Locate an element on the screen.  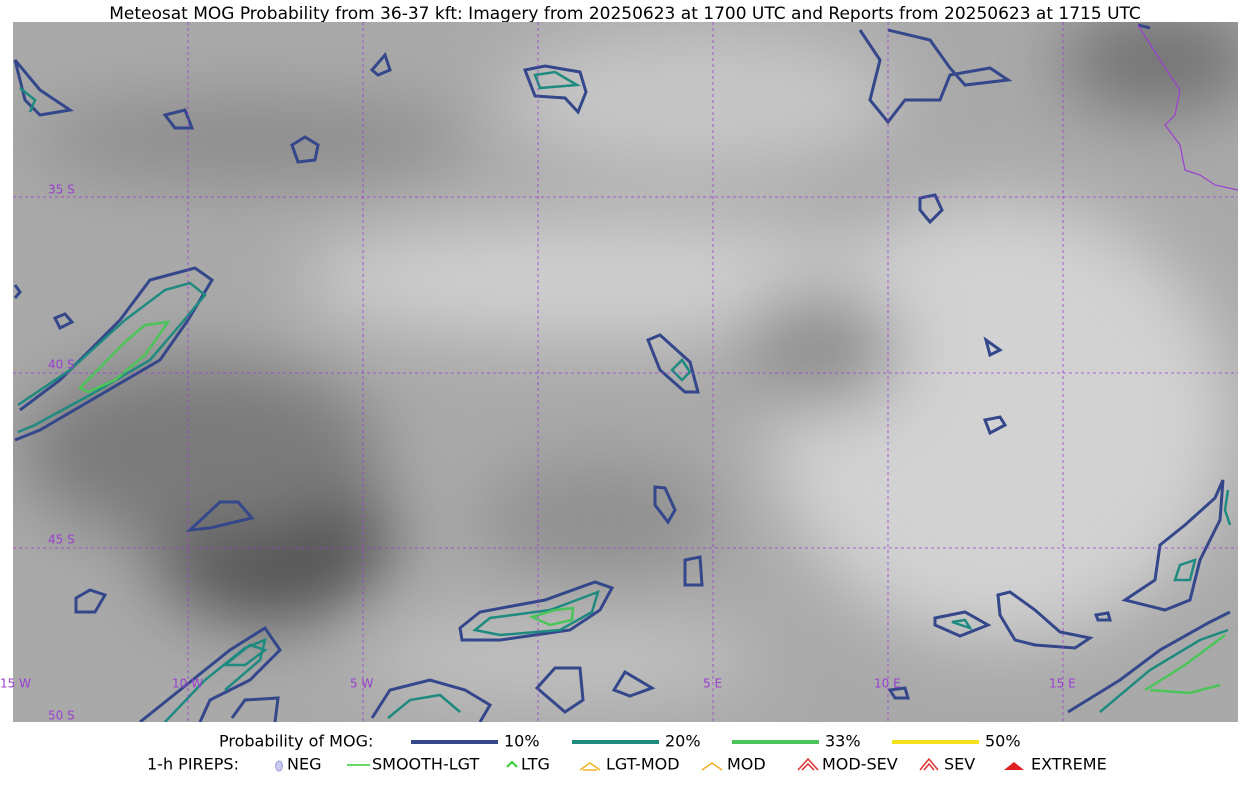
pirep-label: NEG is located at coordinates (304, 764).